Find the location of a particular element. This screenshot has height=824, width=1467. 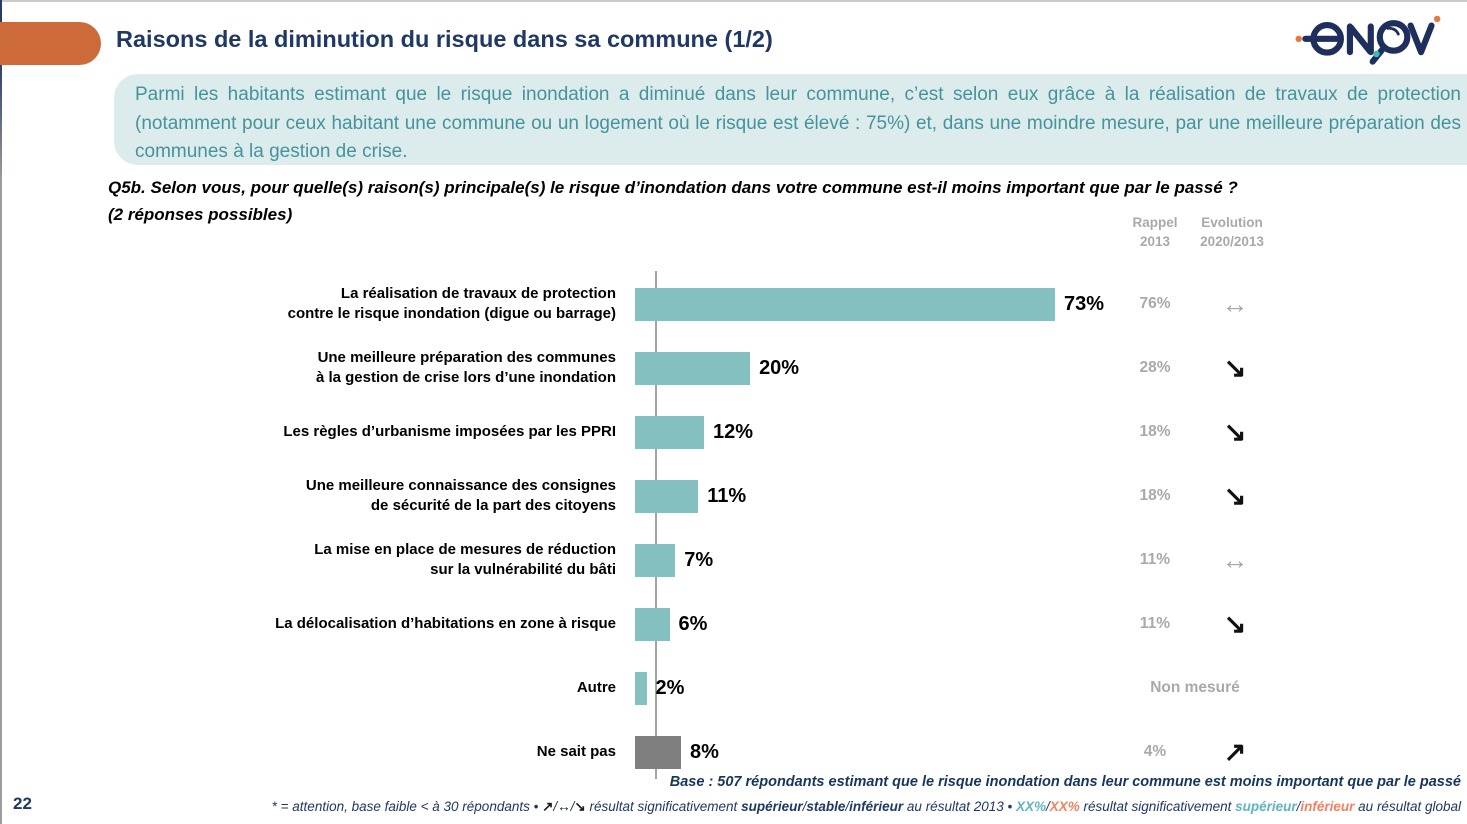

bar-zone: 11% is located at coordinates (875, 496).